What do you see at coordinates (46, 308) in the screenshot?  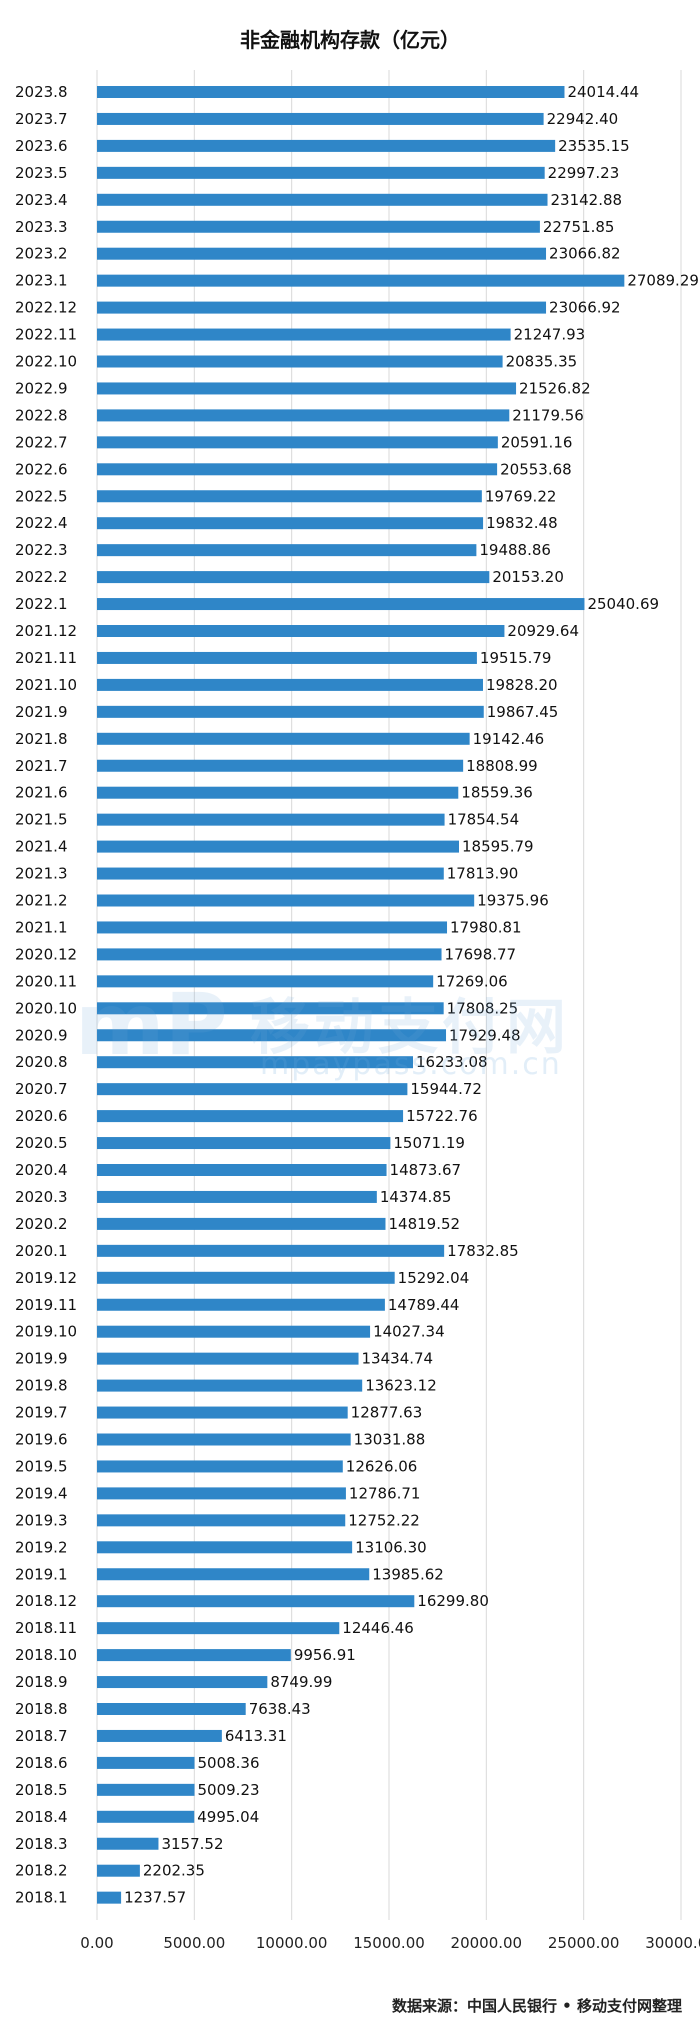 I see `category-label: 2022.12` at bounding box center [46, 308].